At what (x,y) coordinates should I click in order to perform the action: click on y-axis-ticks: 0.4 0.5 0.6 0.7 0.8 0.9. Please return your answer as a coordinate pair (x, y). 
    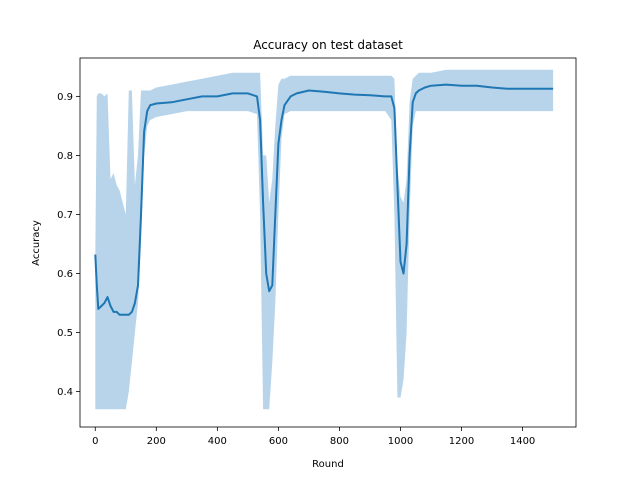
    Looking at the image, I should click on (68, 245).